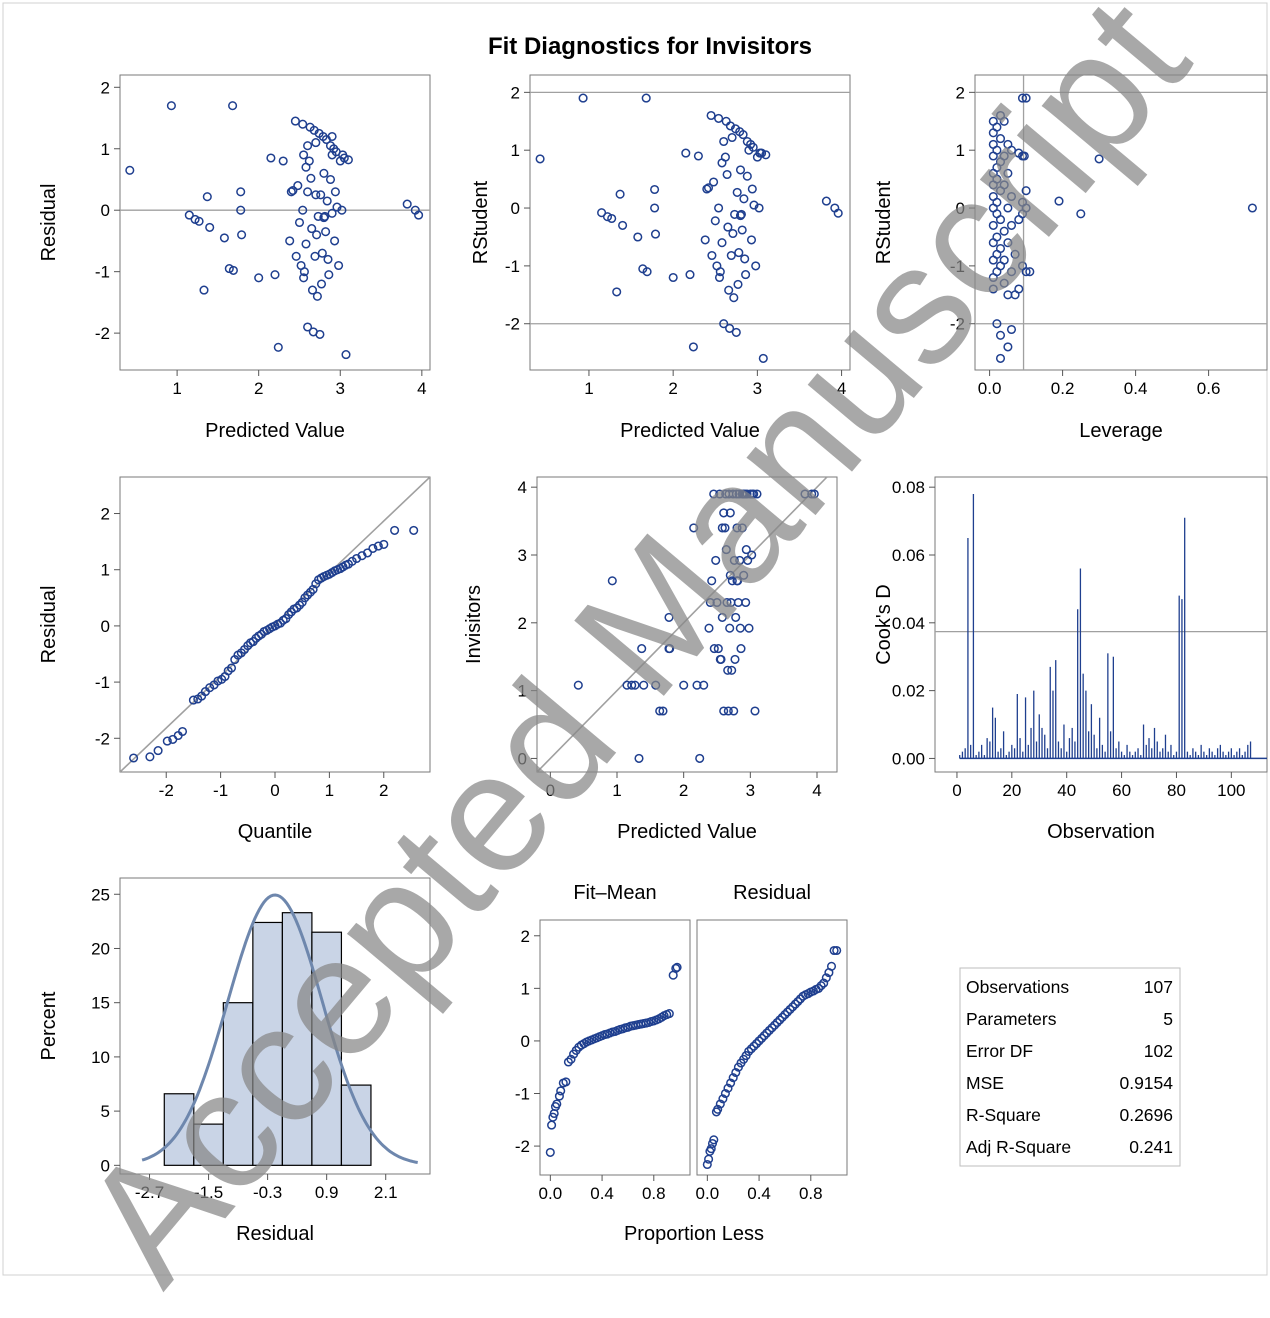 This screenshot has height=1318, width=1270. I want to click on diagonal-reference-line, so click(682, 624).